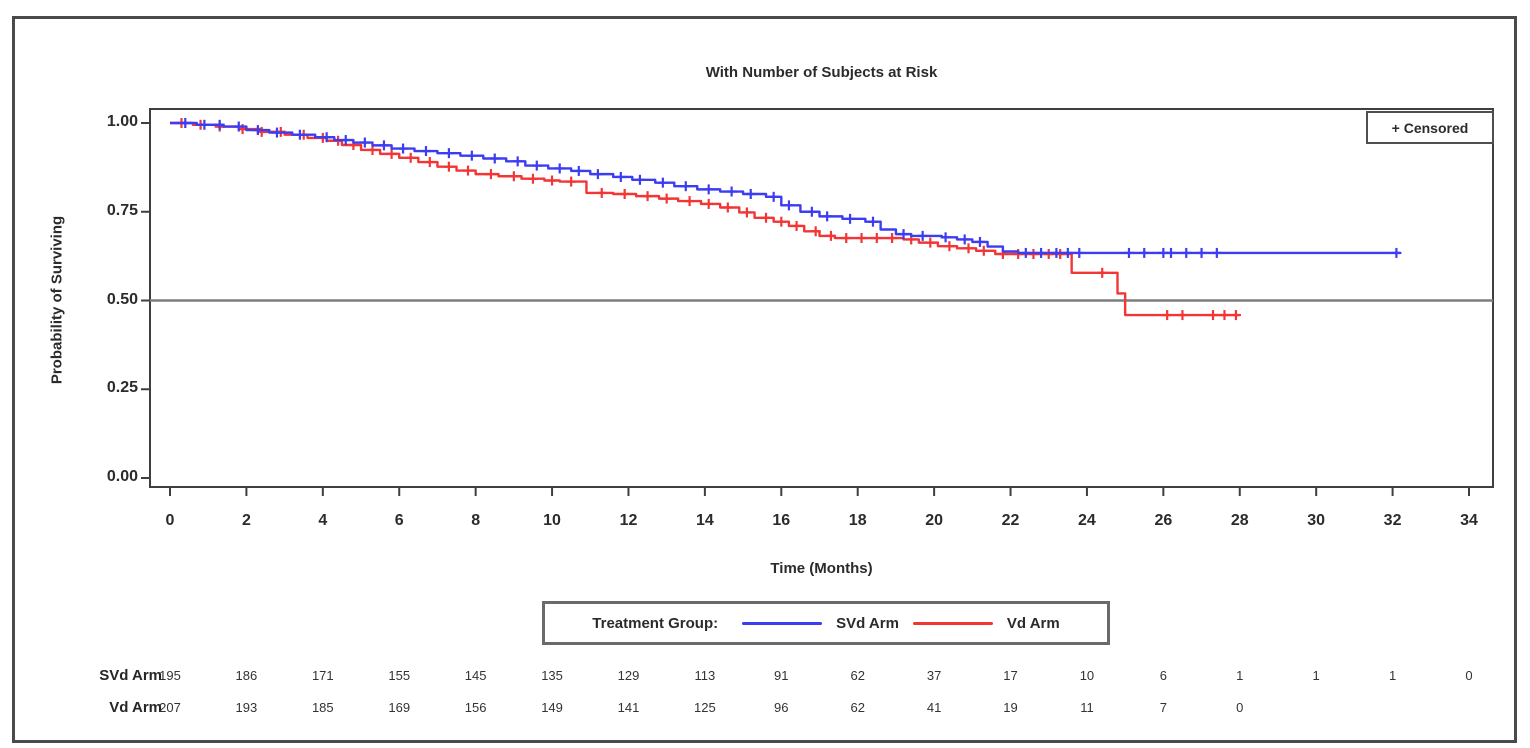 This screenshot has width=1530, height=748. What do you see at coordinates (1010, 520) in the screenshot?
I see `x-tick-label: 22` at bounding box center [1010, 520].